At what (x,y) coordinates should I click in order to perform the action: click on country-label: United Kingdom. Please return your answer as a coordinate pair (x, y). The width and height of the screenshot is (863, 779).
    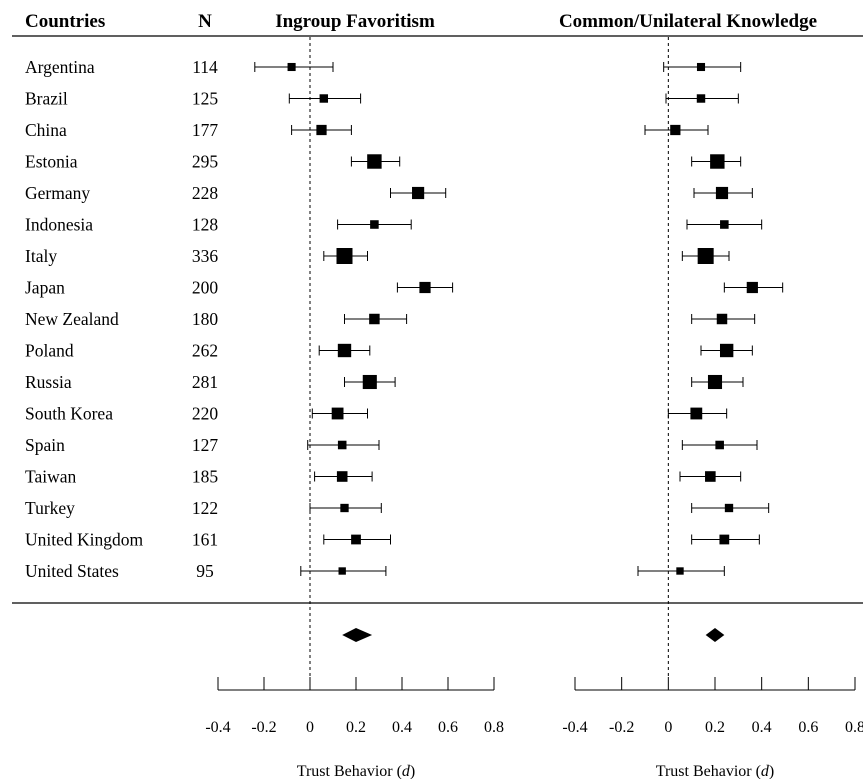
    Looking at the image, I should click on (84, 540).